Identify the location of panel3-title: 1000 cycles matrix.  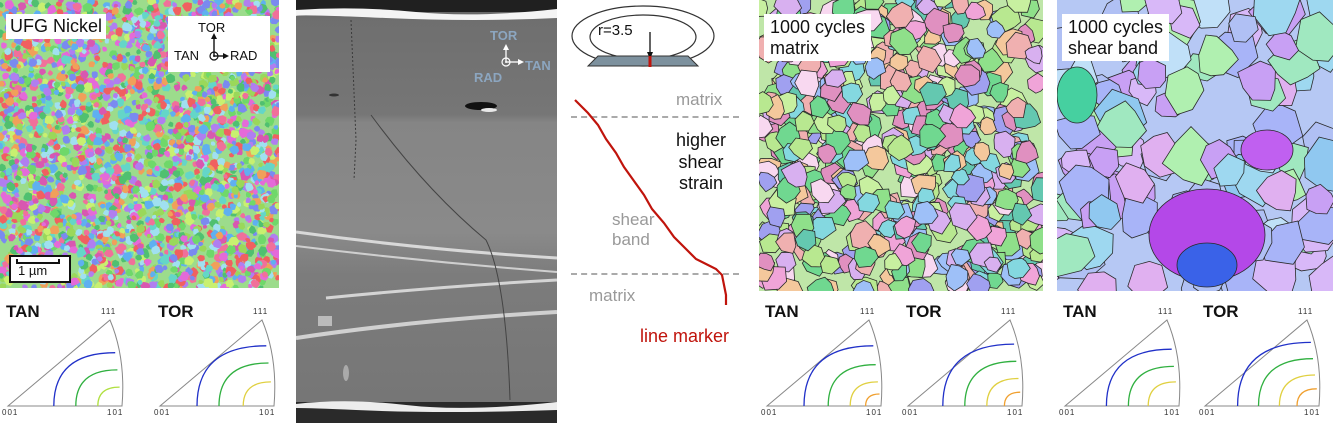
(818, 38).